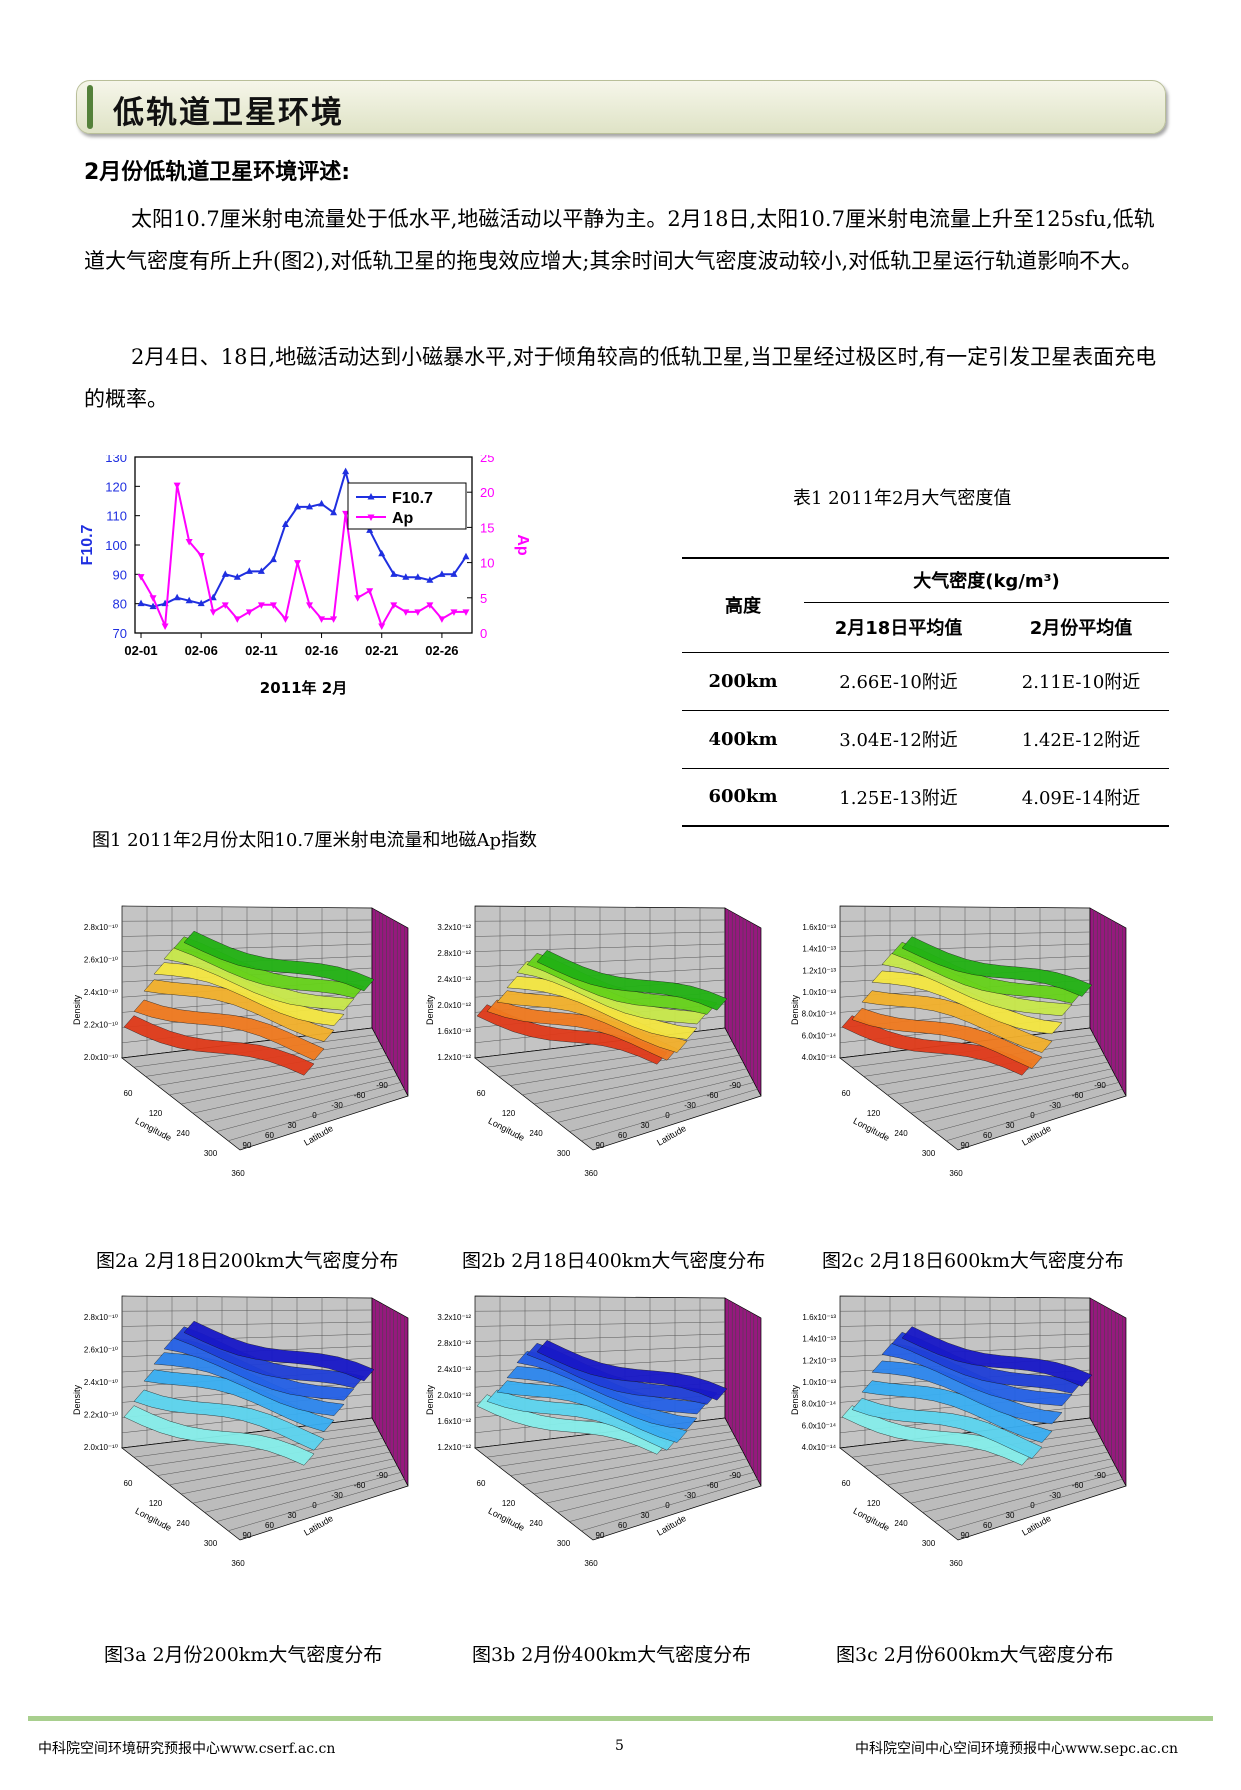 Image resolution: width=1241 pixels, height=1790 pixels. Describe the element at coordinates (614, 1261) in the screenshot. I see `figure2b-caption: 图2b 2月18日400km大气密度分布` at that location.